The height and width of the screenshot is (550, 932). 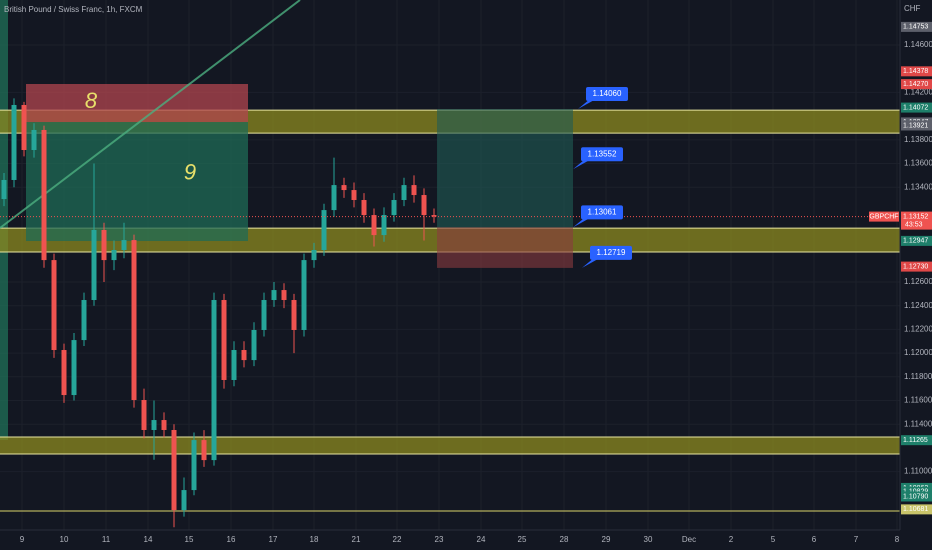 I want to click on price-badge-label: 1.10681, so click(x=915, y=509).